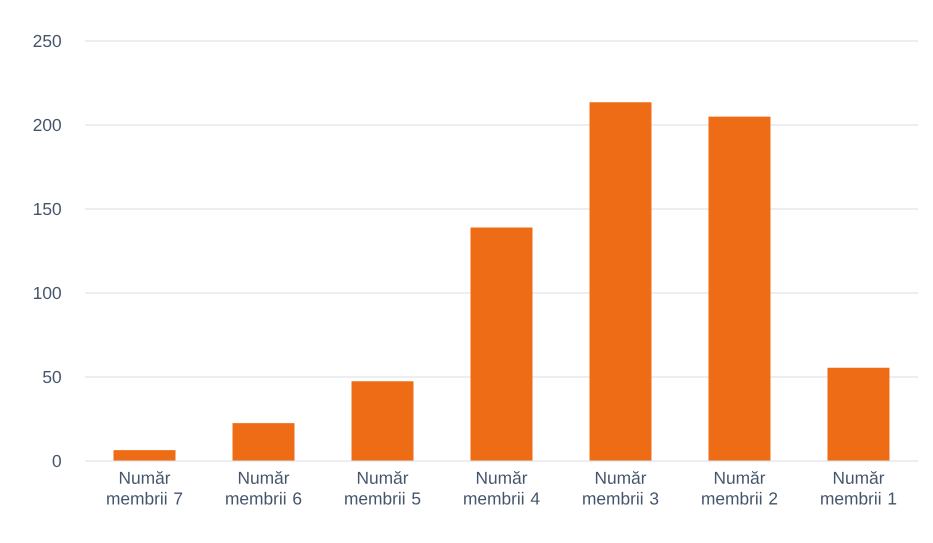 Image resolution: width=933 pixels, height=543 pixels. What do you see at coordinates (620, 488) in the screenshot?
I see `x-tick-label: Număr membrii 3` at bounding box center [620, 488].